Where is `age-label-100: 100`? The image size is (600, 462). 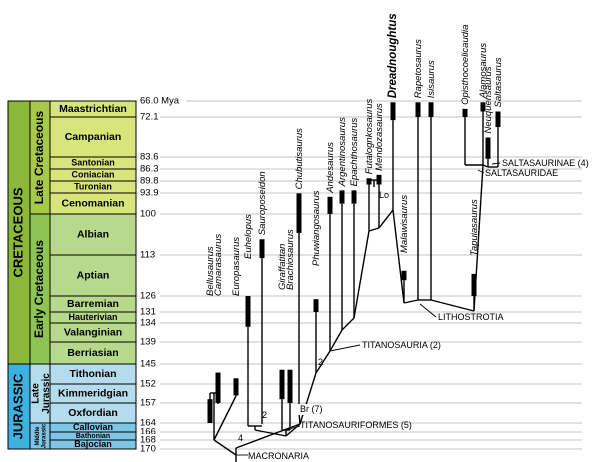 age-label-100: 100 is located at coordinates (148, 214).